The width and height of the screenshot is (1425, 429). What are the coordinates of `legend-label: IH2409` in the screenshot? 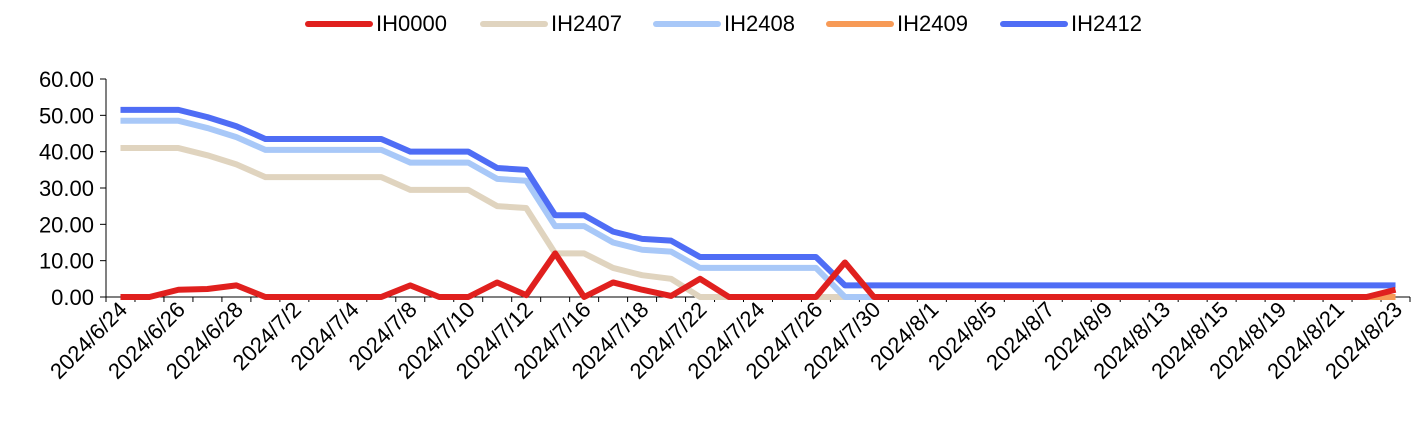 It's located at (932, 23).